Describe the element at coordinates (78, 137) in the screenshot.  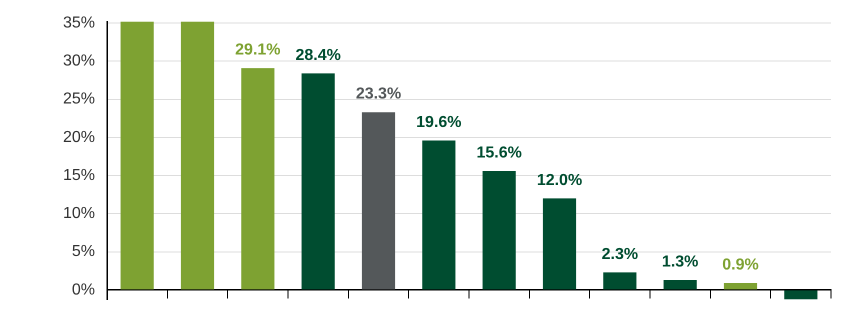
I see `y-tick-label: 20%` at that location.